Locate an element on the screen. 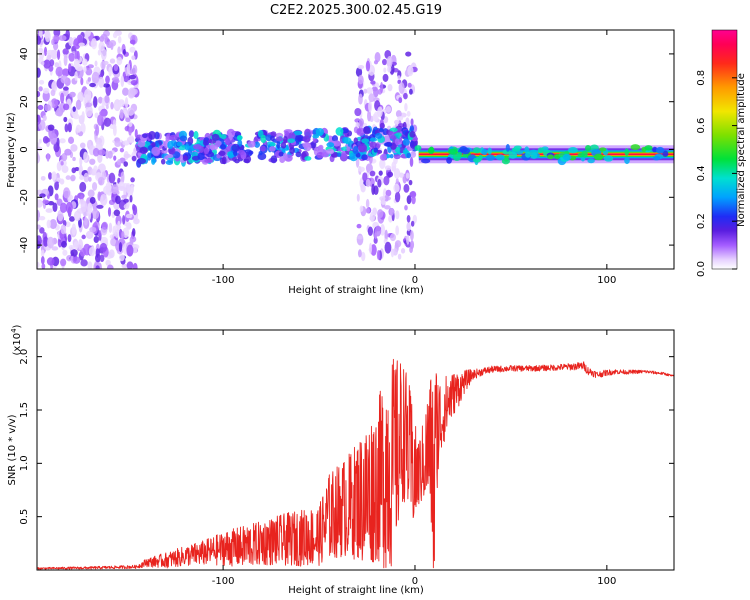 This screenshot has height=600, width=750. snr-multiplier: (x104) is located at coordinates (16, 339).